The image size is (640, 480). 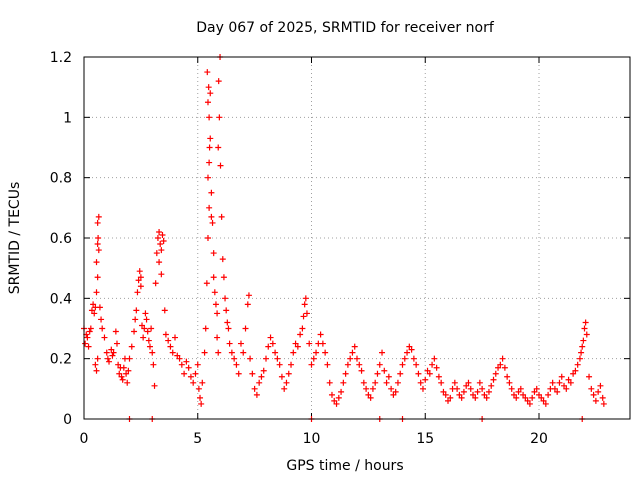 What do you see at coordinates (425, 439) in the screenshot?
I see `x-tick-label: 15` at bounding box center [425, 439].